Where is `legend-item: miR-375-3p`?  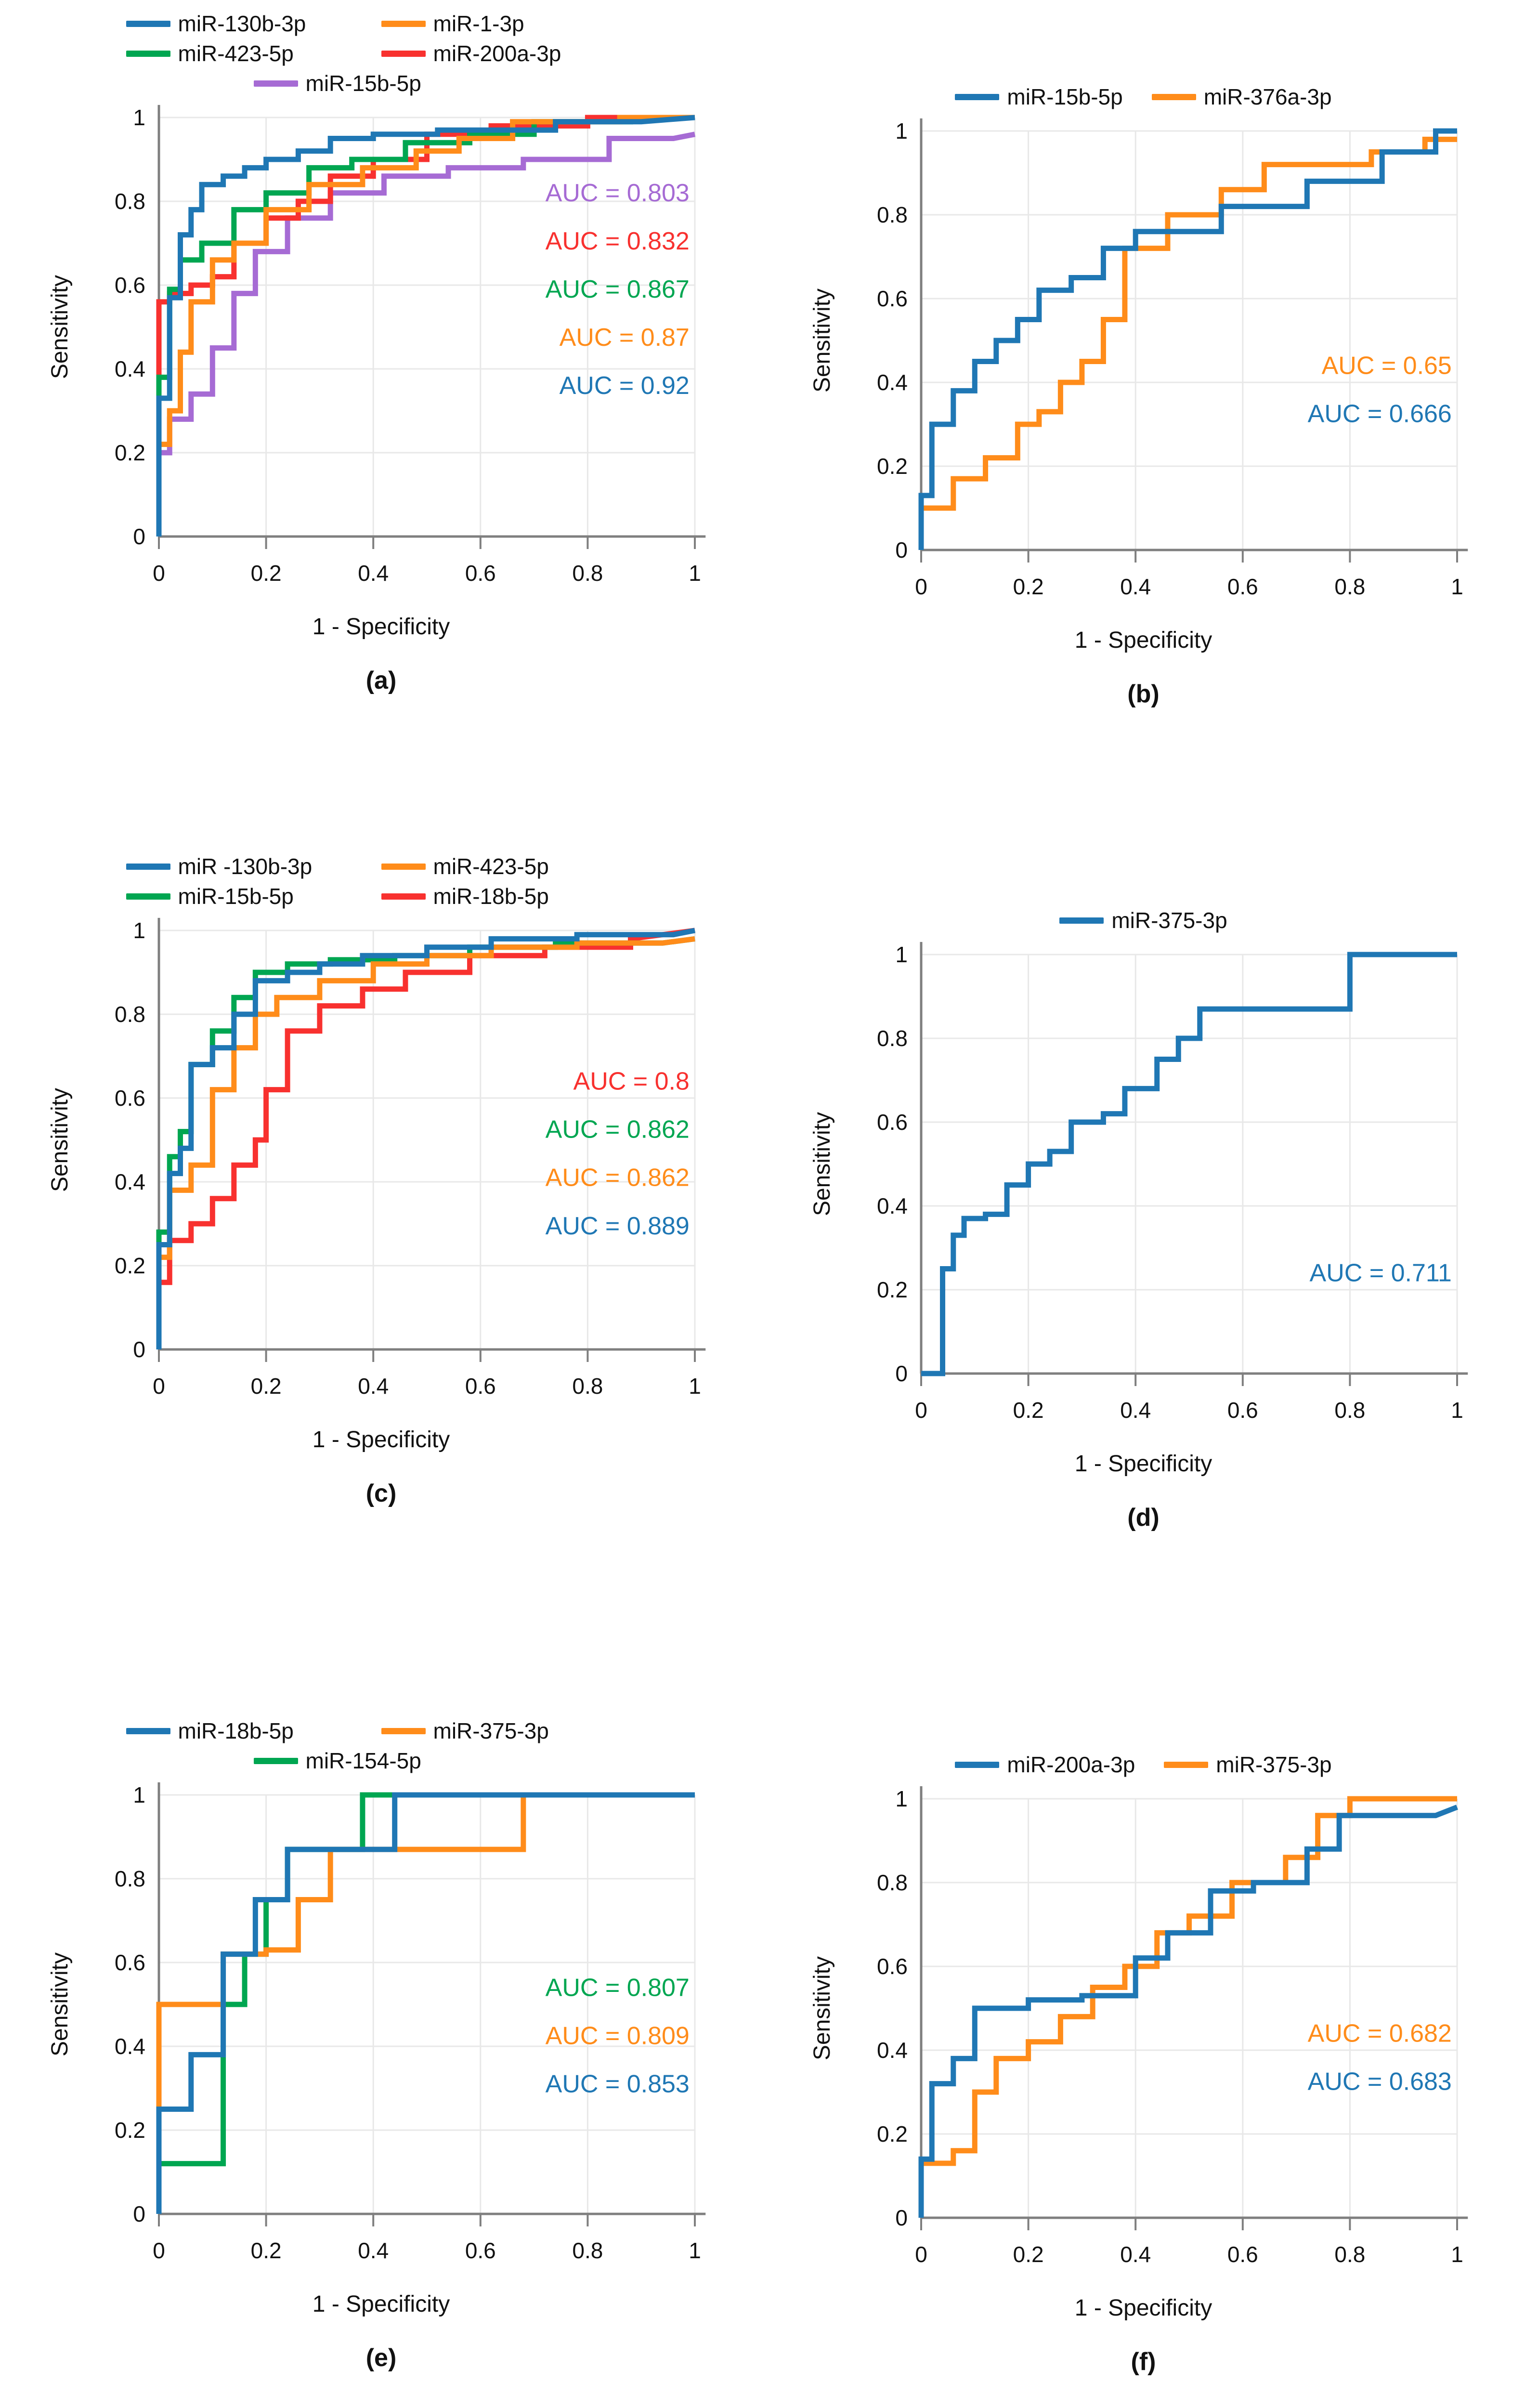 legend-item: miR-375-3p is located at coordinates (509, 1731).